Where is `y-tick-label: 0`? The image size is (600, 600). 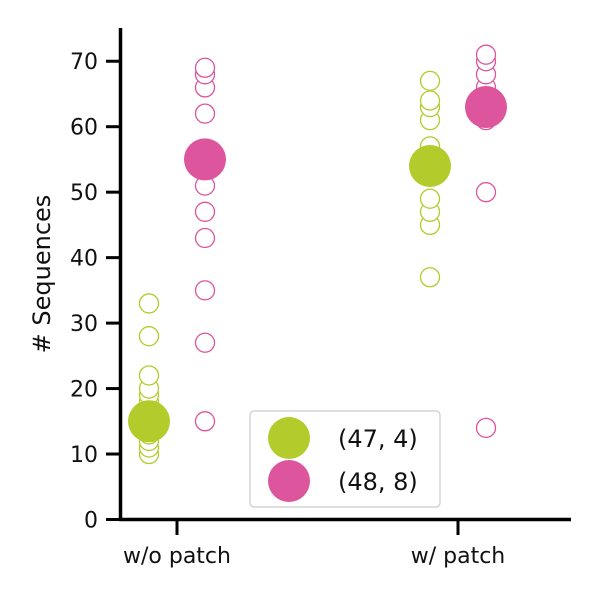 y-tick-label: 0 is located at coordinates (91, 521).